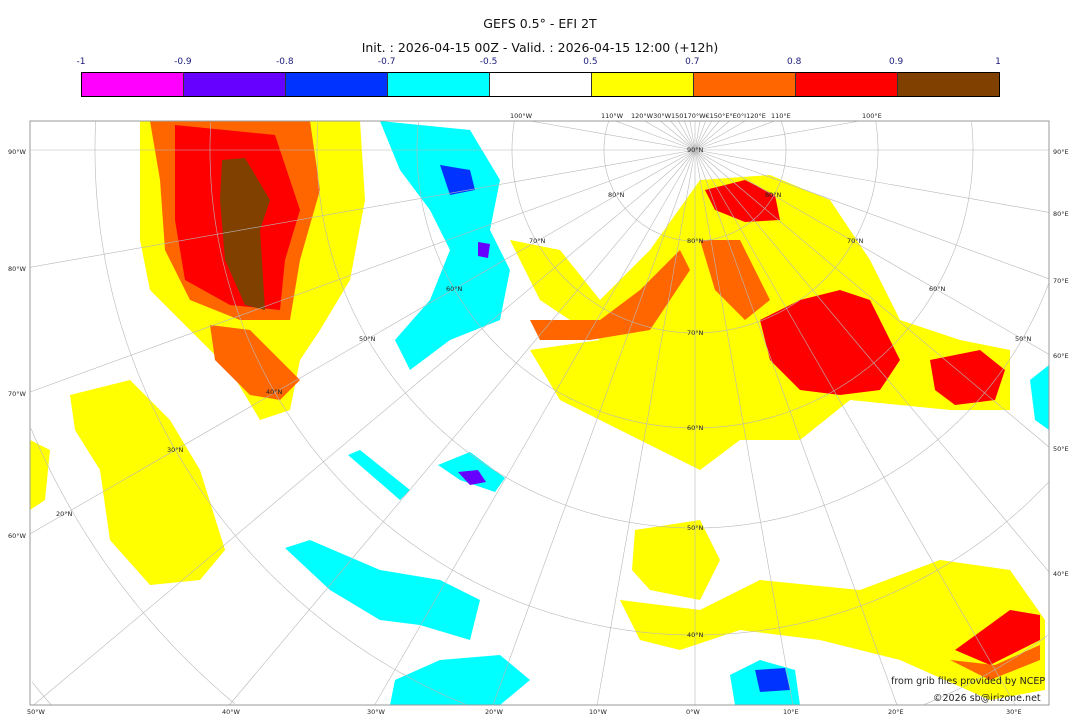 Image resolution: width=1080 pixels, height=718 pixels. I want to click on efi-orange-strip, so click(255, 362).